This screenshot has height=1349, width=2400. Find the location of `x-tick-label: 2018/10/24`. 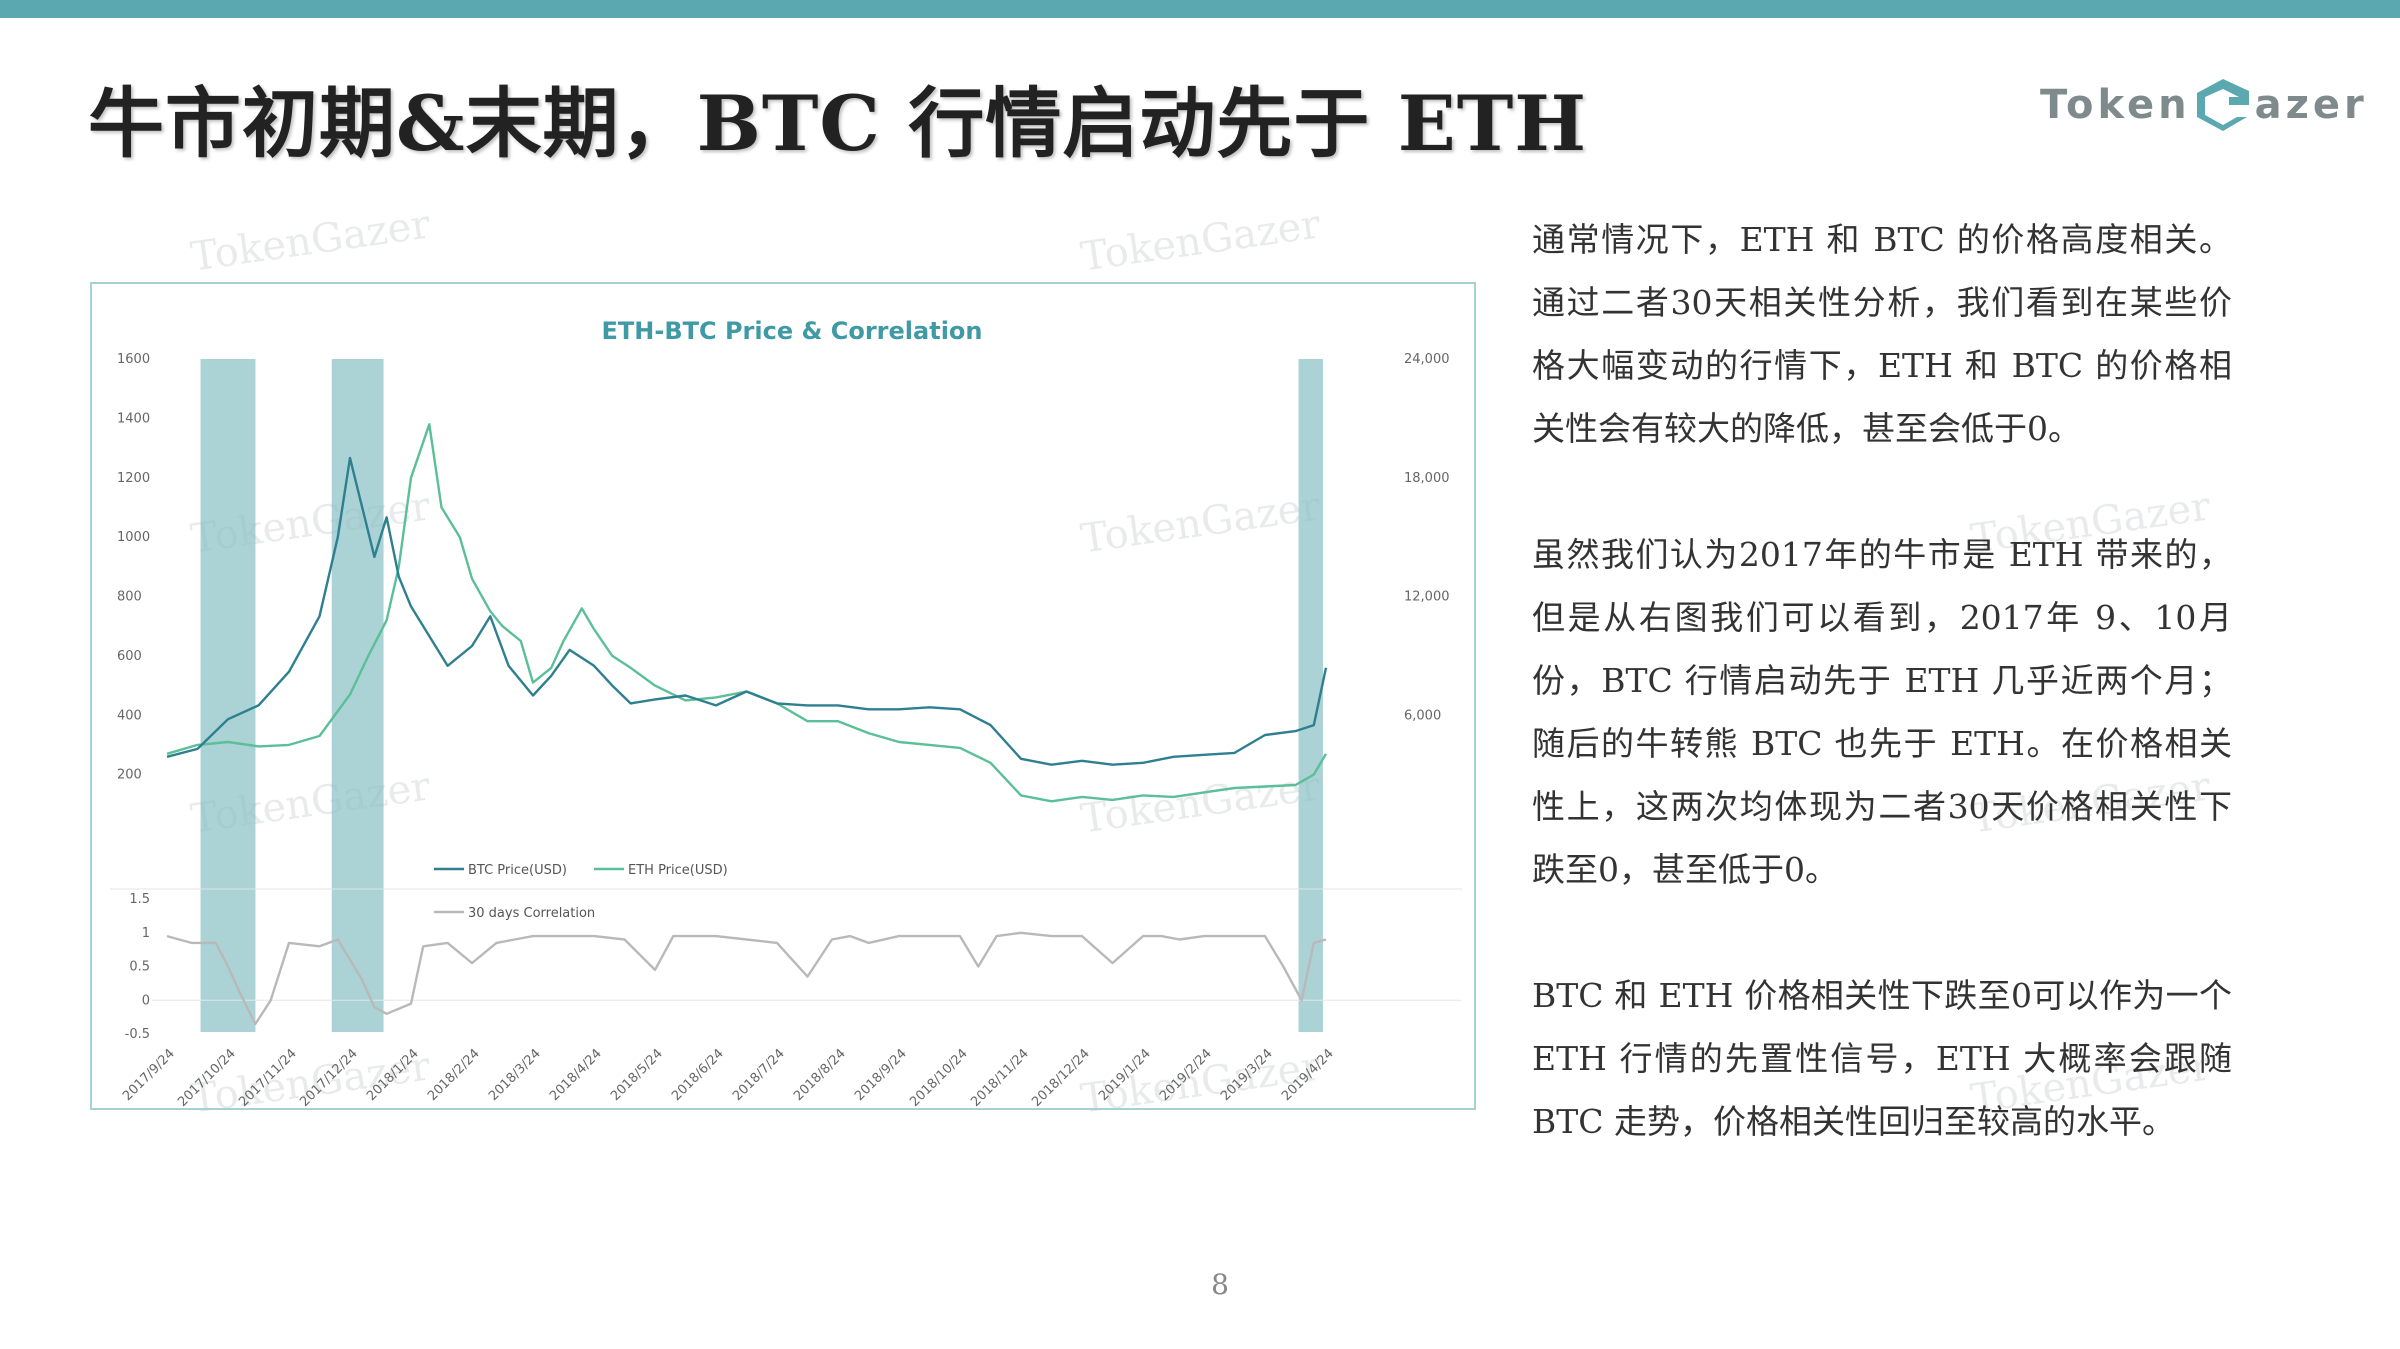

x-tick-label: 2018/10/24 is located at coordinates (939, 1078).